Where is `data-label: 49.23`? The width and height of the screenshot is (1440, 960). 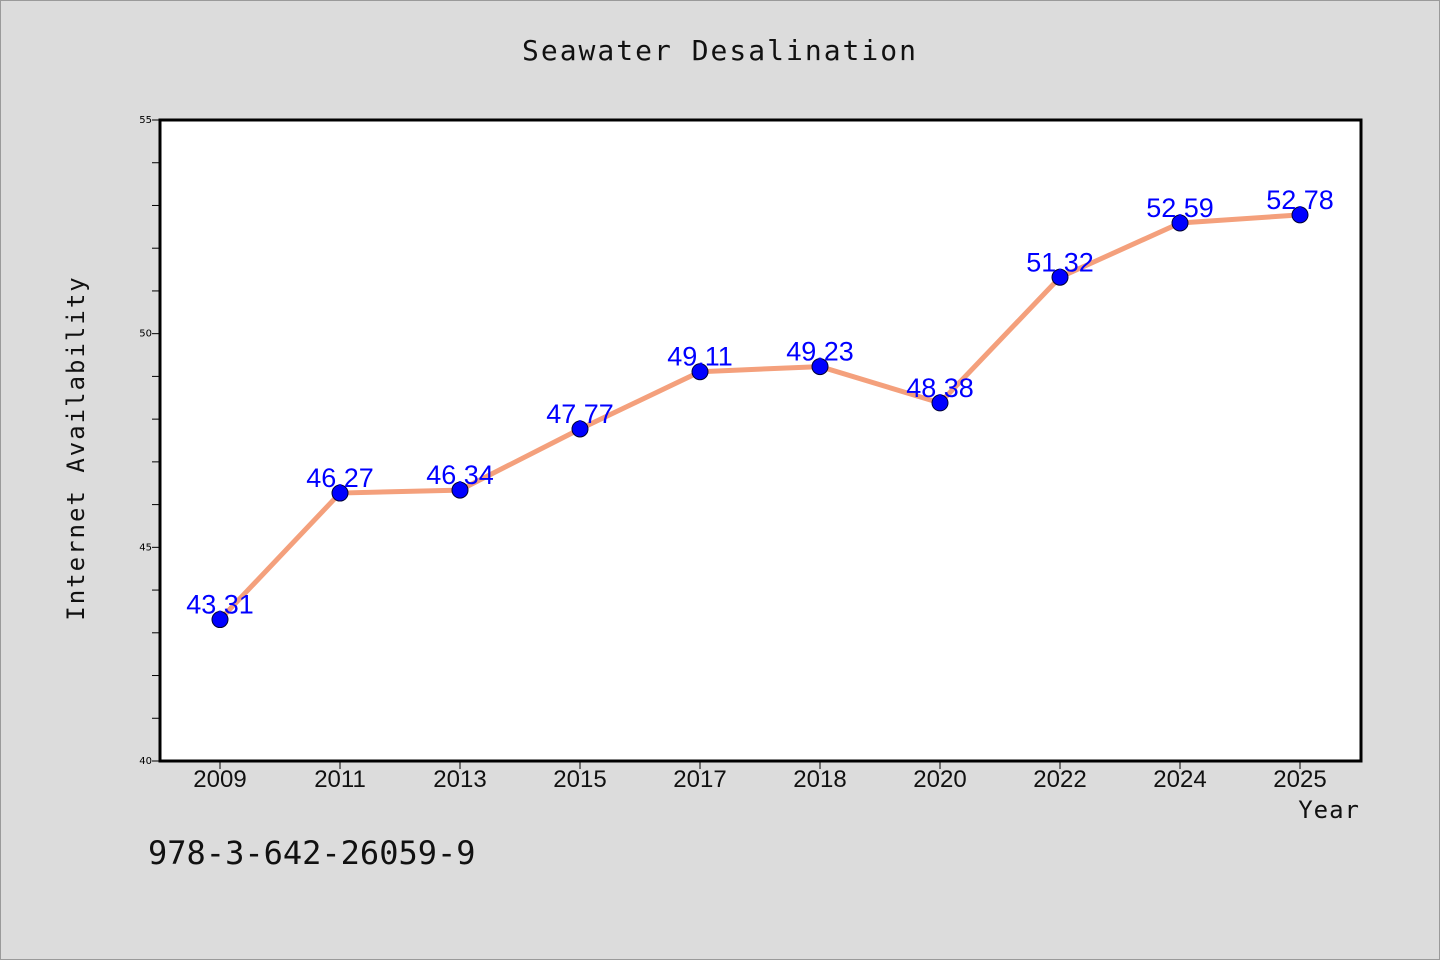
data-label: 49.23 is located at coordinates (820, 352).